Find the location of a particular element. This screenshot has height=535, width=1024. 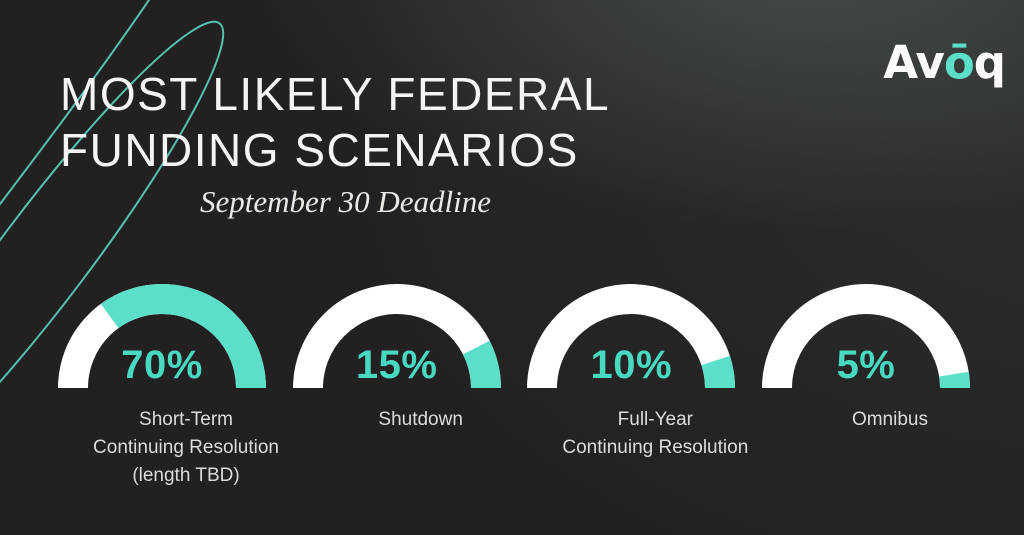

page-subtitle: September 30 Deadline is located at coordinates (345, 201).